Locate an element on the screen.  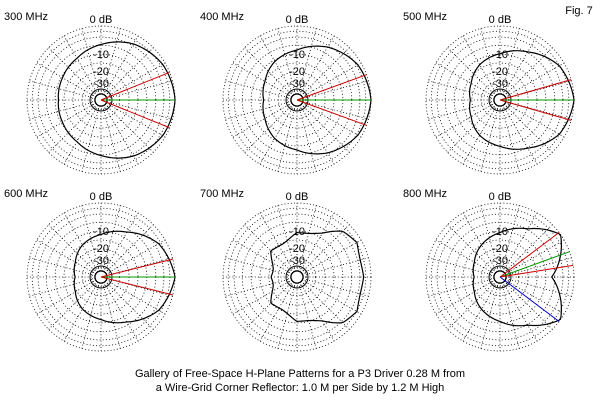
plot-title: 400 MHz is located at coordinates (222, 17).